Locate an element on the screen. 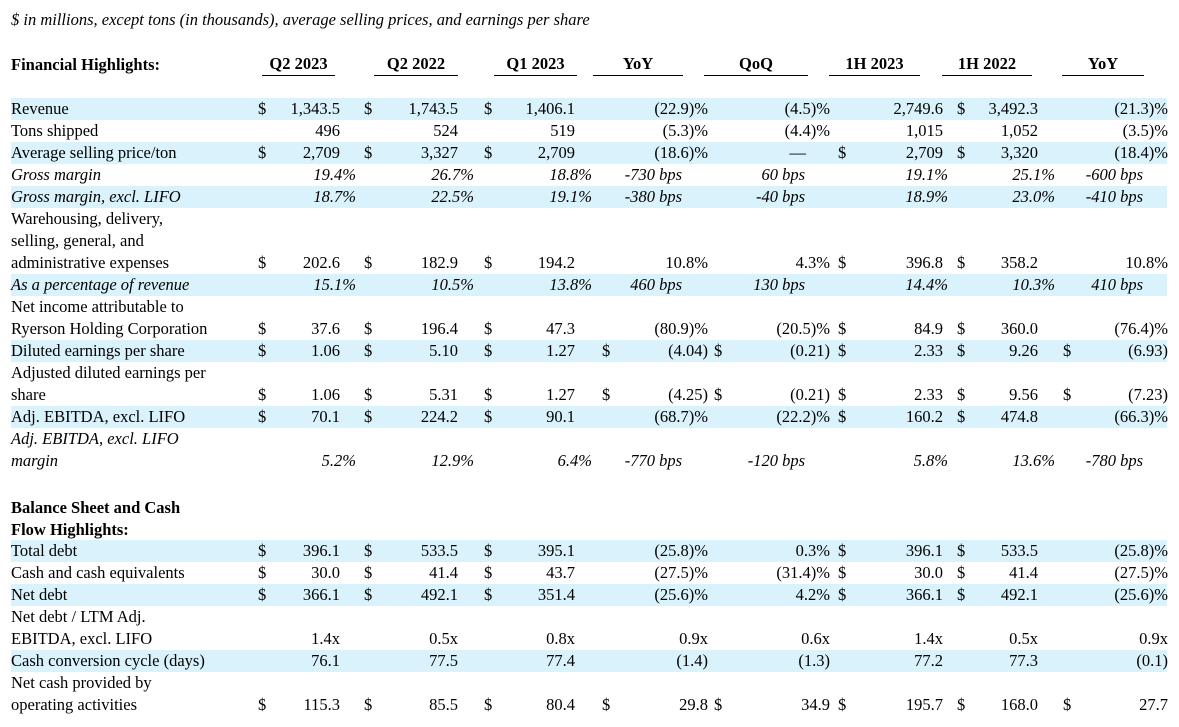 The height and width of the screenshot is (727, 1179). table-cell: 182.9 is located at coordinates (439, 262).